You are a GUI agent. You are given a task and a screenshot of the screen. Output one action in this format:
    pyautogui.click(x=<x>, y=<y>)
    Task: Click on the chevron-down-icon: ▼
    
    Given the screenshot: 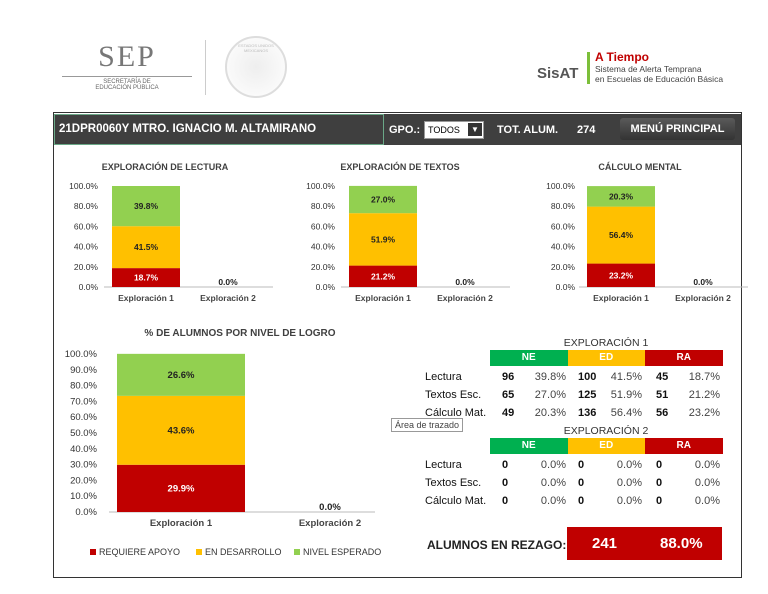 What is the action you would take?
    pyautogui.click(x=475, y=129)
    